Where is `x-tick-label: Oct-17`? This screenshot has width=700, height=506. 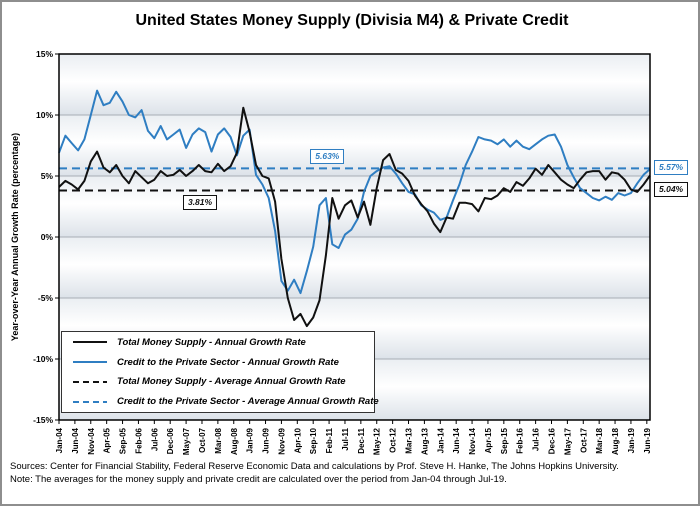 x-tick-label: Oct-17 is located at coordinates (583, 439).